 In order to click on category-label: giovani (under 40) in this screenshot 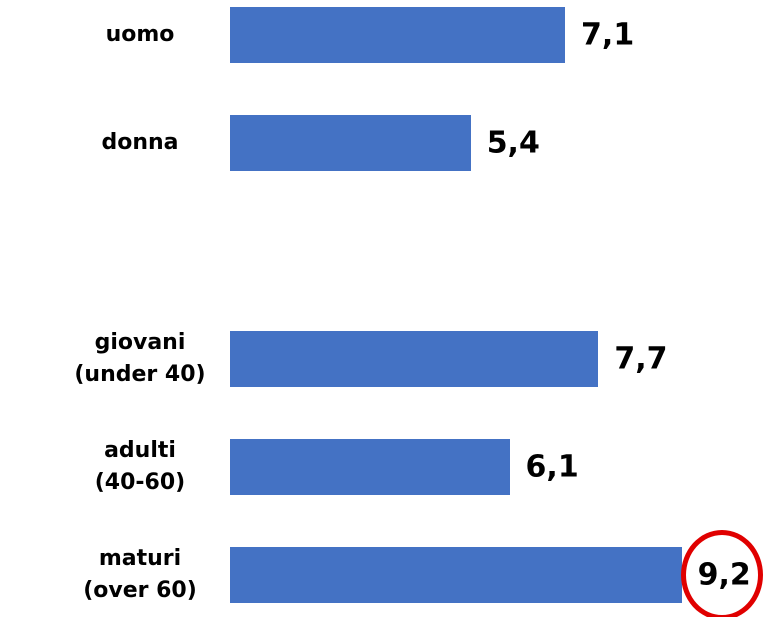, I will do `click(140, 358)`.